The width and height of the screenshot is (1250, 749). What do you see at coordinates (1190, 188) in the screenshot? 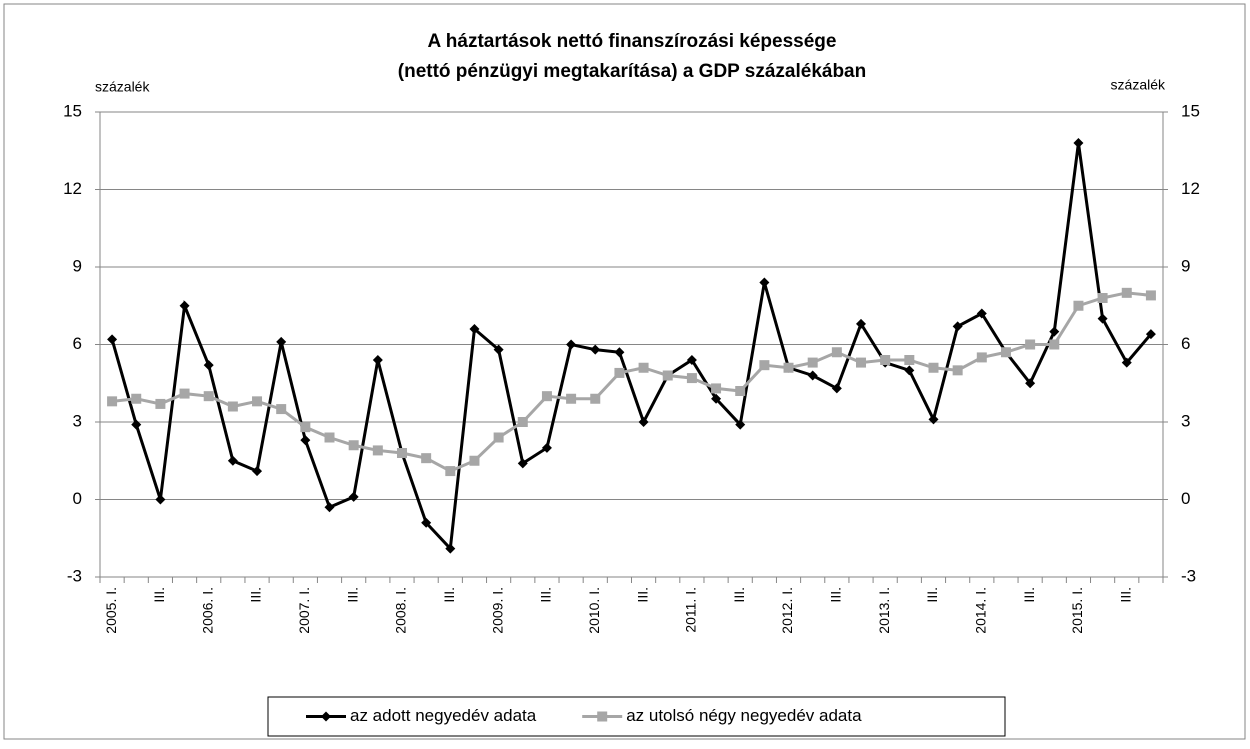
I see `y2-tick-label: 12` at bounding box center [1190, 188].